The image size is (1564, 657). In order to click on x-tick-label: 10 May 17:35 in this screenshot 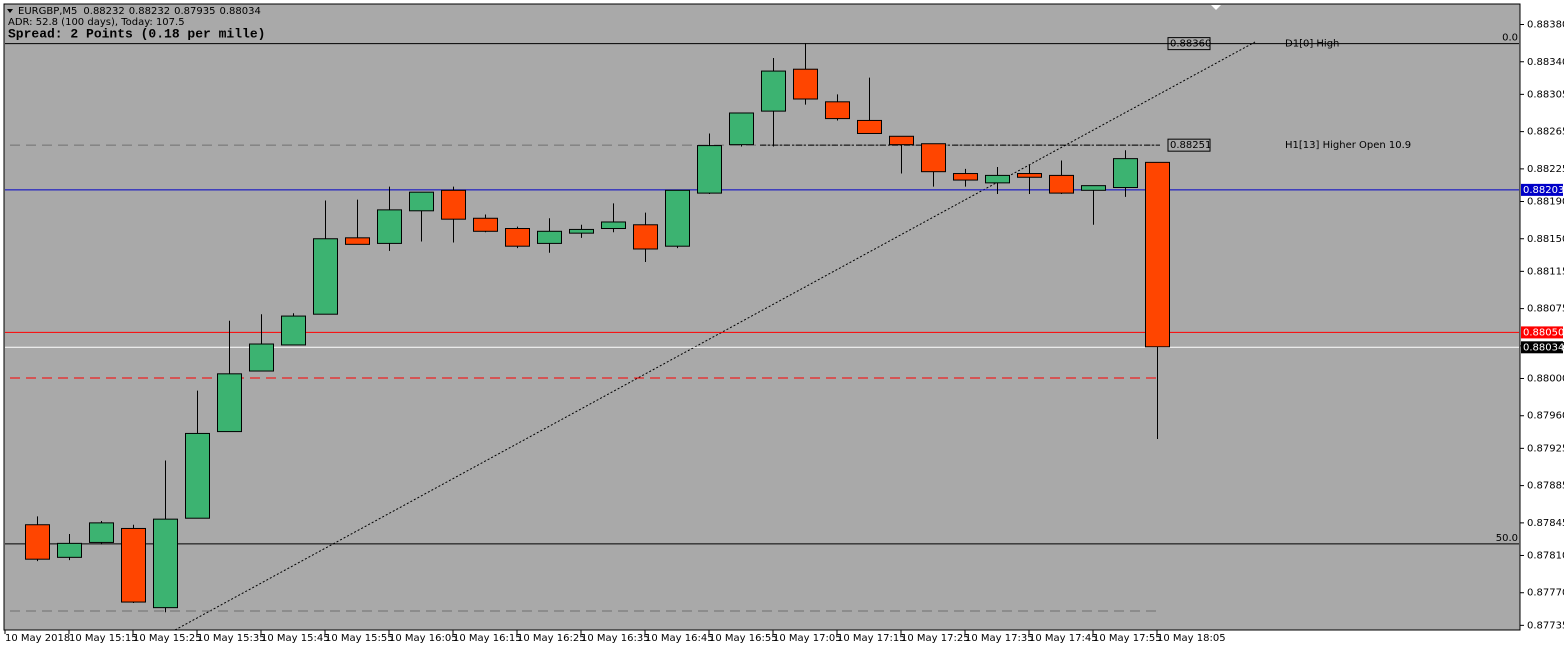, I will do `click(999, 638)`.